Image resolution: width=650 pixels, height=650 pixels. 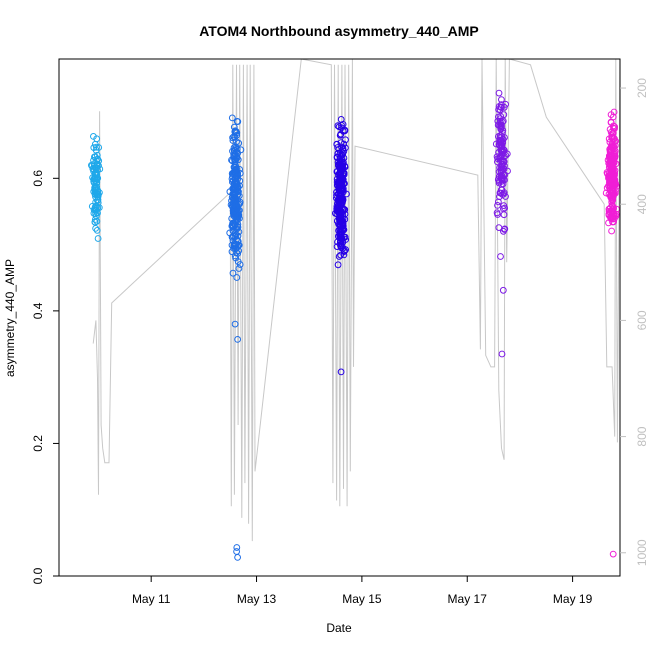 I want to click on y-axis: 0.0 0.2 0.4 0.6, so click(x=45, y=377).